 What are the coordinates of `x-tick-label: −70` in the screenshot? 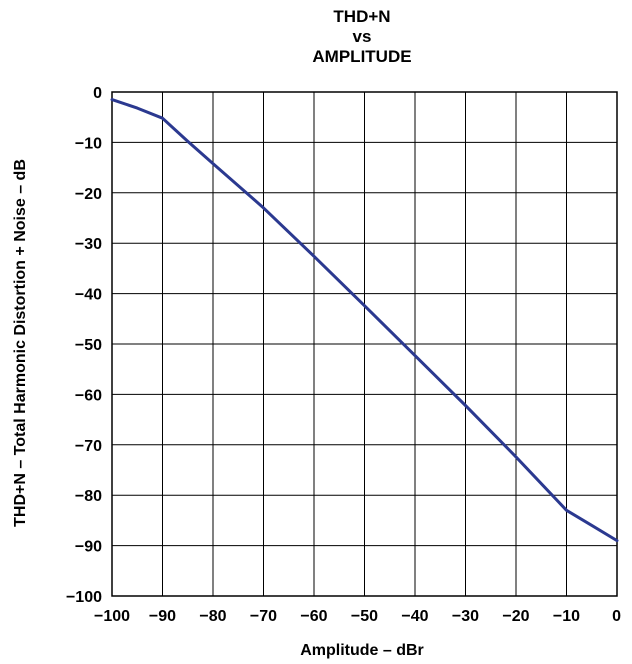 It's located at (263, 616).